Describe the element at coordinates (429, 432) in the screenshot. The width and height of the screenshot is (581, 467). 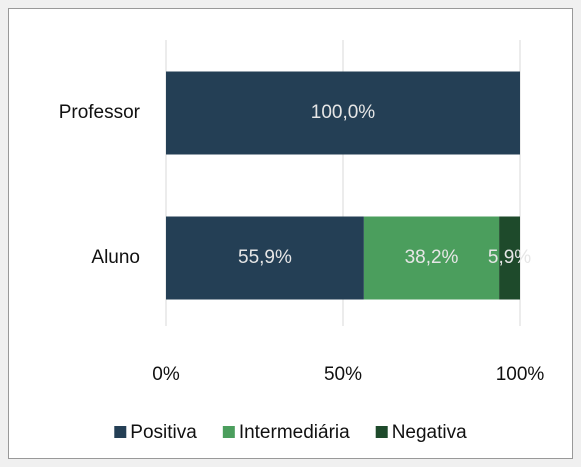
I see `legend-label: Negativa` at that location.